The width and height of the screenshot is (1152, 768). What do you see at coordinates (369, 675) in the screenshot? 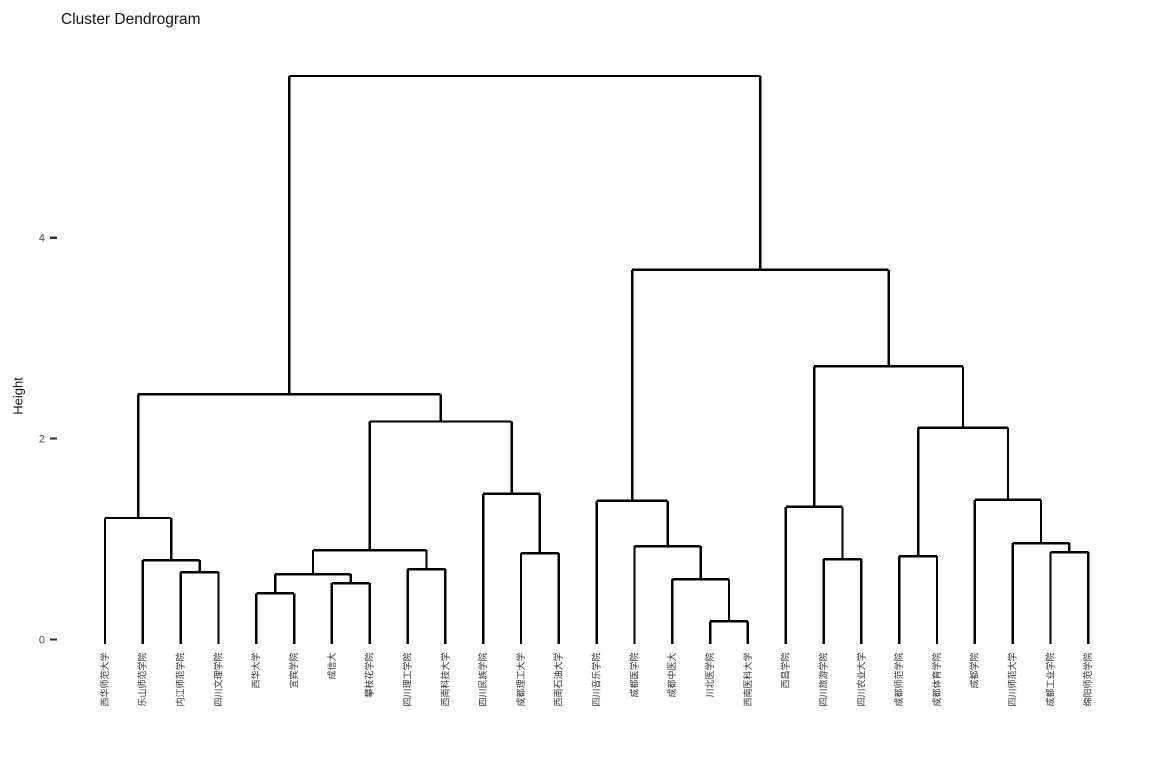
I see `leaf-label: 攀枝花学院` at bounding box center [369, 675].